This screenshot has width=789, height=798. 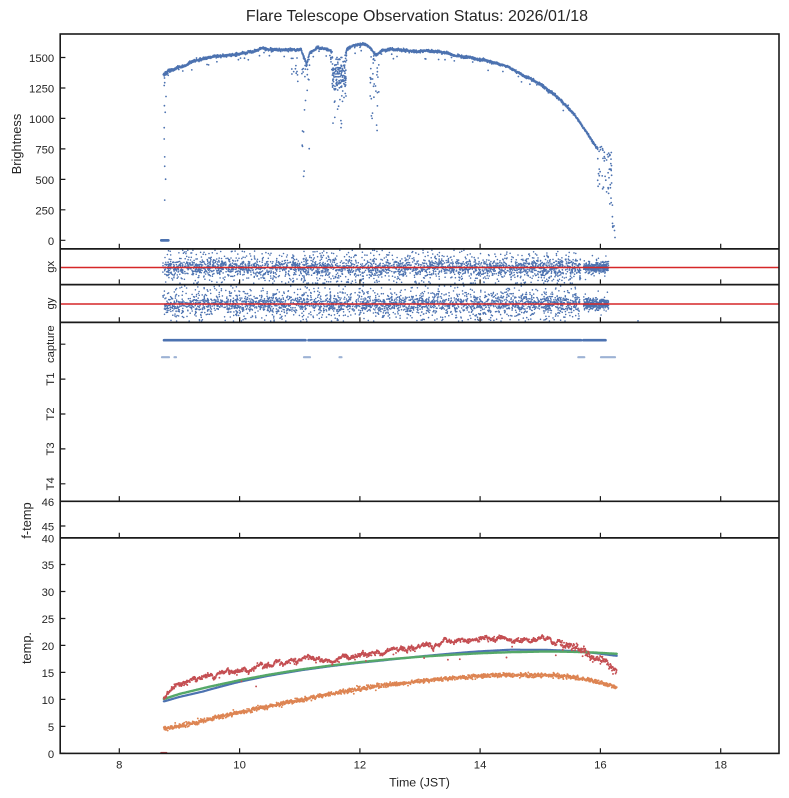 What do you see at coordinates (44, 181) in the screenshot?
I see `svg-text: 500` at bounding box center [44, 181].